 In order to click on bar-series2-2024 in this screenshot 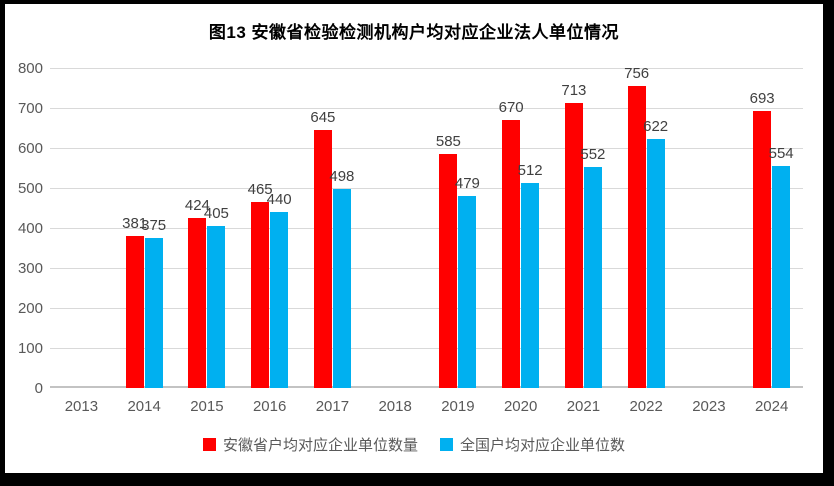, I will do `click(781, 277)`.